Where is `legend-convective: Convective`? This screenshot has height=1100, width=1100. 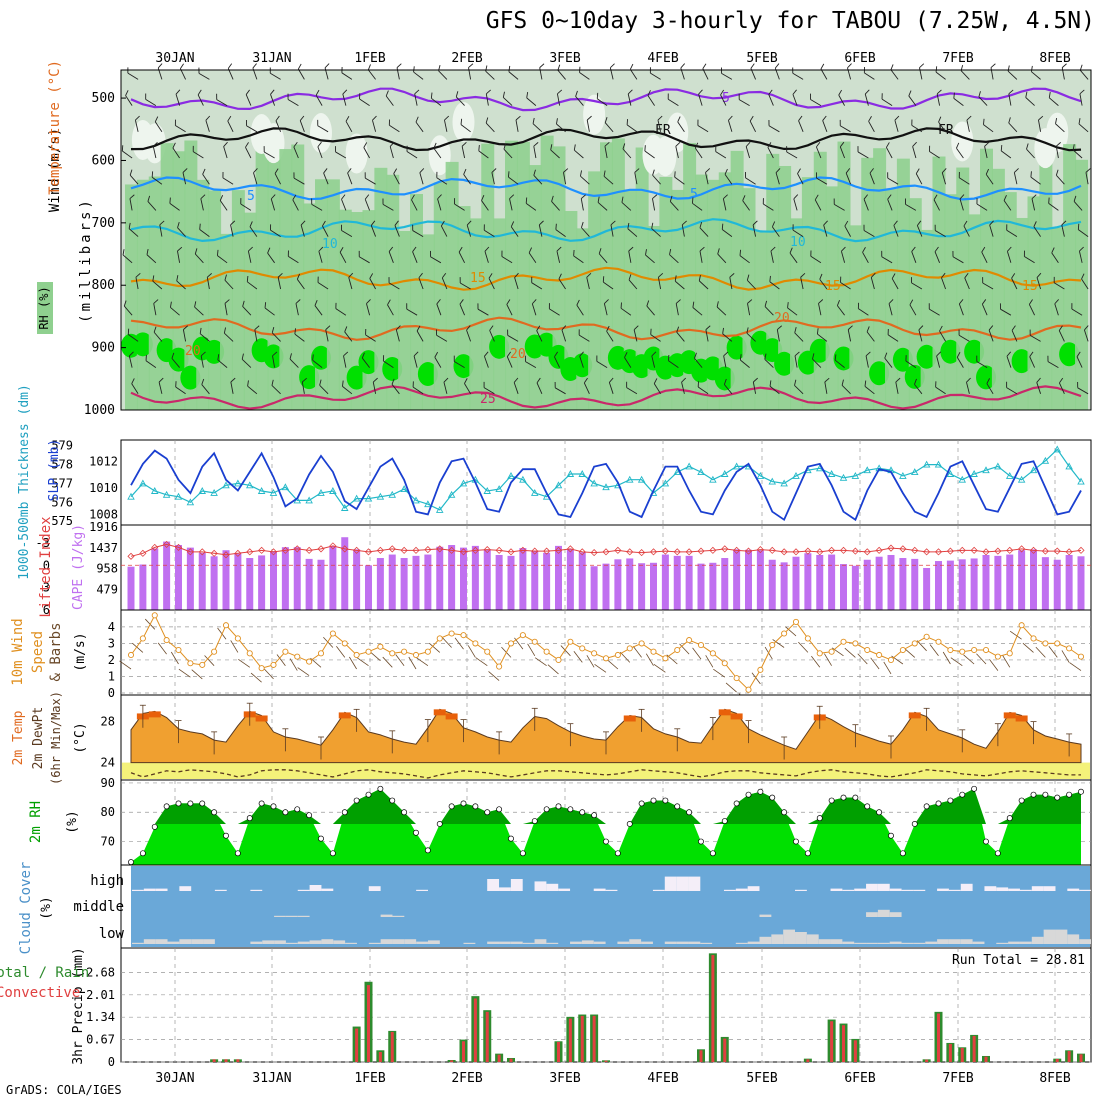
legend-convective: Convective is located at coordinates (40, 993).